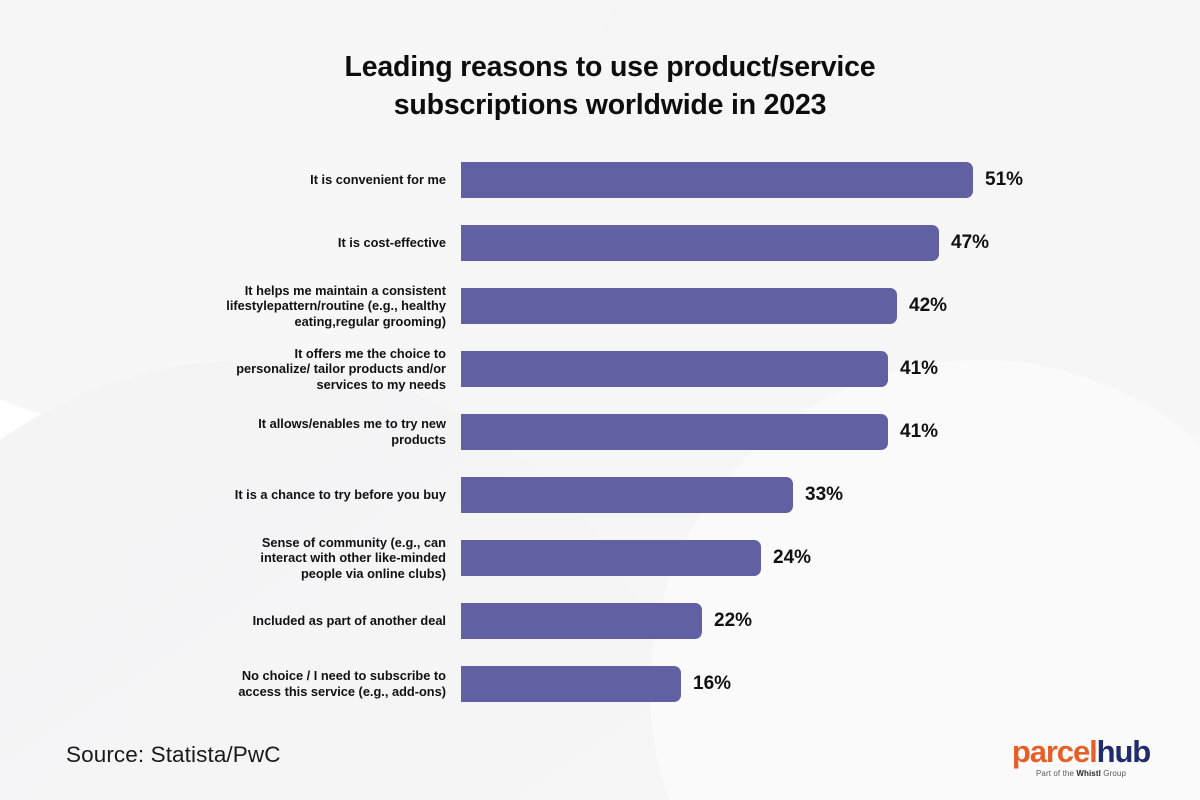  I want to click on bar-value-label: 22%, so click(733, 620).